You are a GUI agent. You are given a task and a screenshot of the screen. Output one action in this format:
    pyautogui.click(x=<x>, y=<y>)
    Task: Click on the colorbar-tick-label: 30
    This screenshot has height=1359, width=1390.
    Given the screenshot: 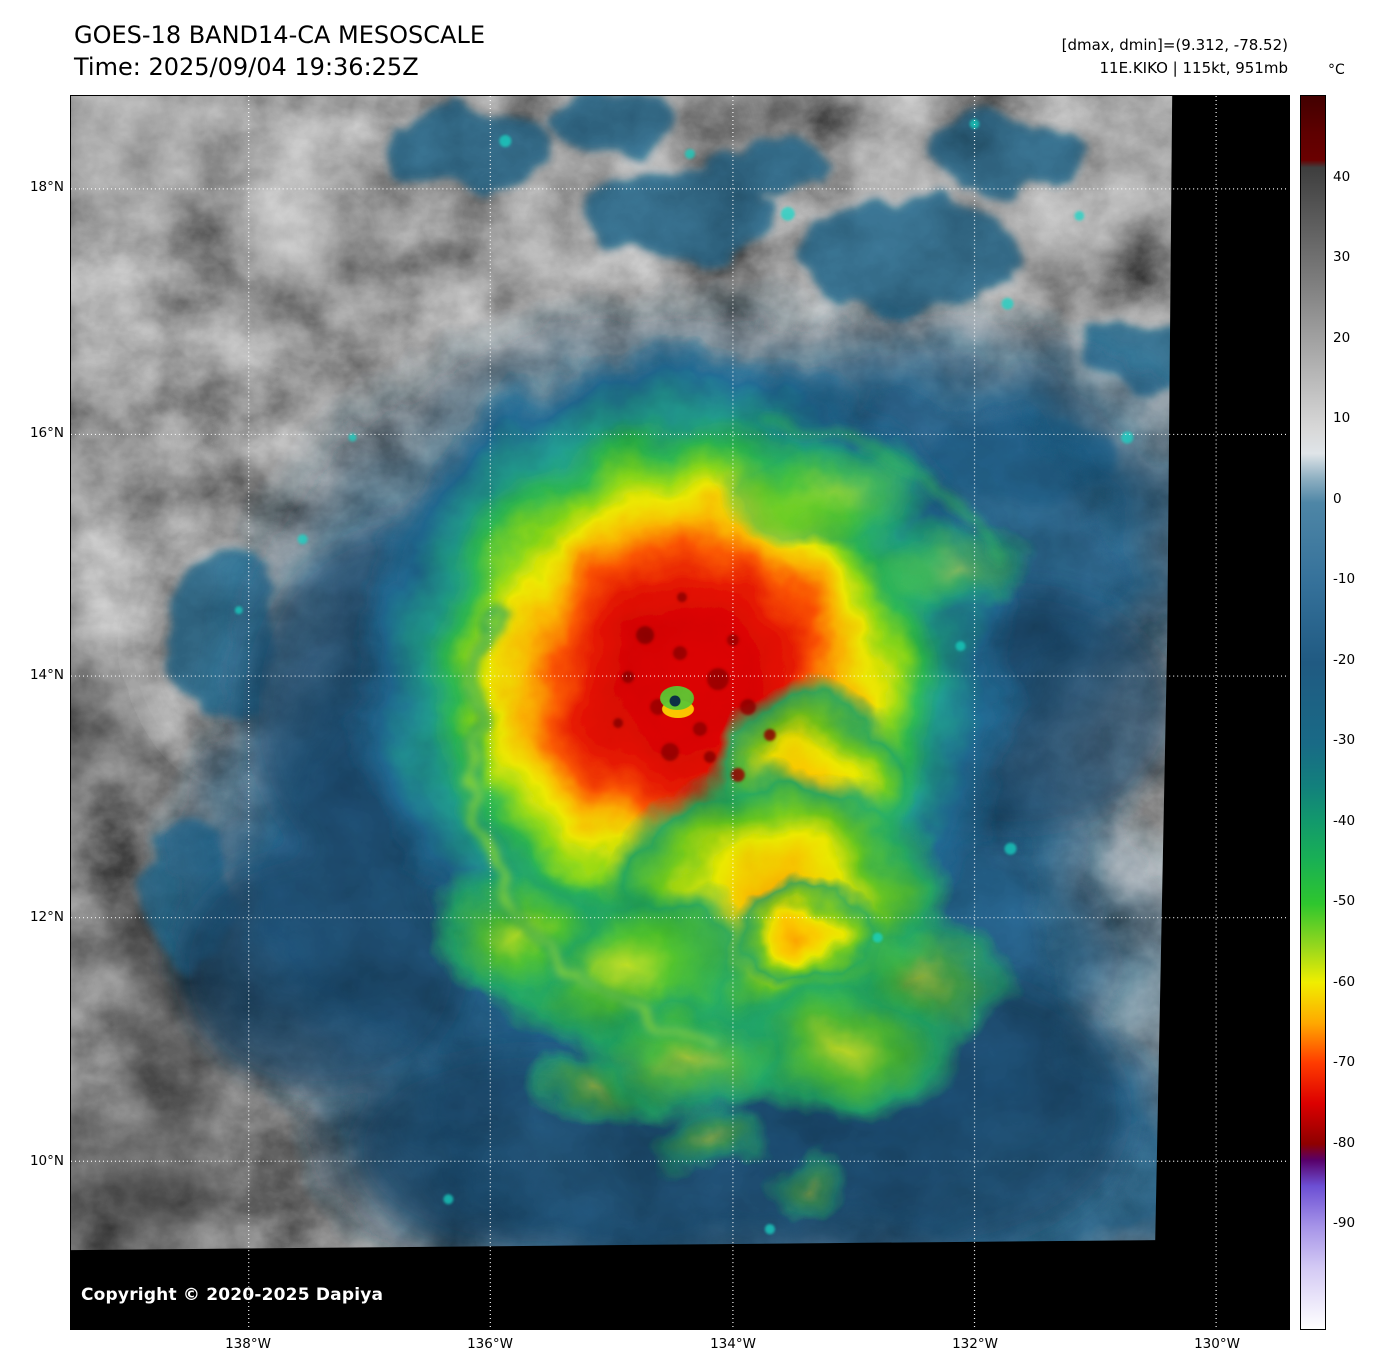 What is the action you would take?
    pyautogui.click(x=1342, y=257)
    